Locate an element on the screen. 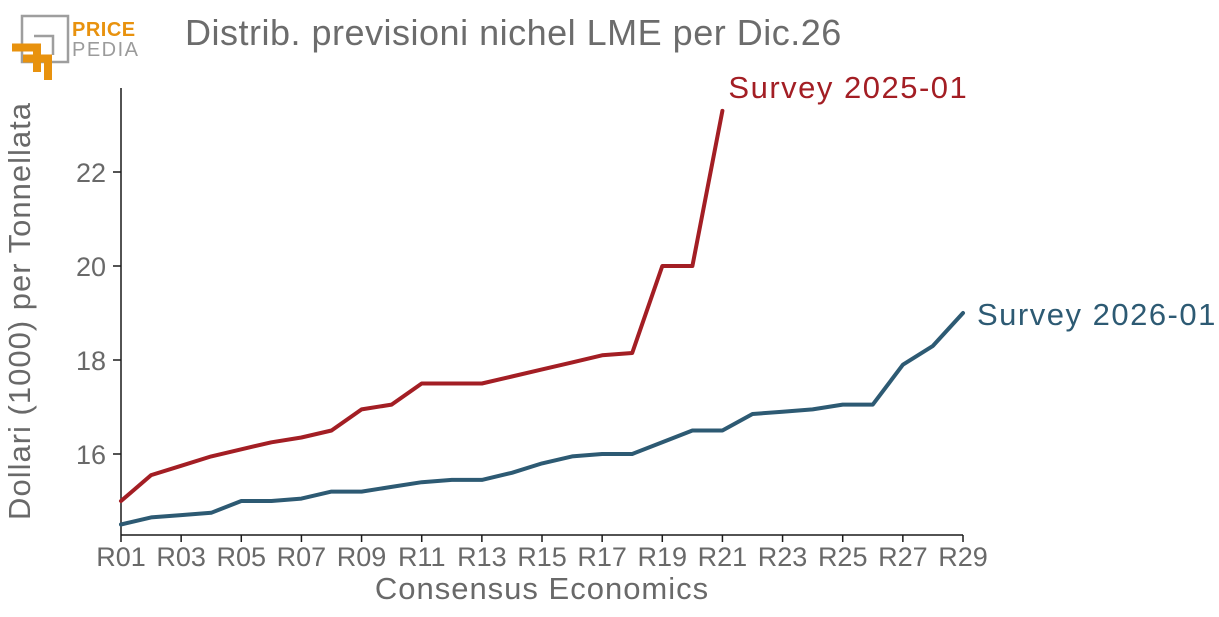  x-tick-label: R13 is located at coordinates (482, 557).